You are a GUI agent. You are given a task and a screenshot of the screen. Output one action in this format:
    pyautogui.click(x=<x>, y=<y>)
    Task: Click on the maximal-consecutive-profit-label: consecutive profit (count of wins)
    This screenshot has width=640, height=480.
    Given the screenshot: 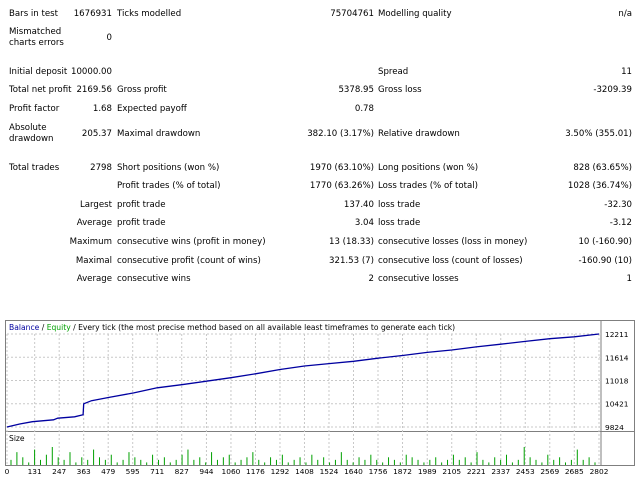 What is the action you would take?
    pyautogui.click(x=189, y=261)
    